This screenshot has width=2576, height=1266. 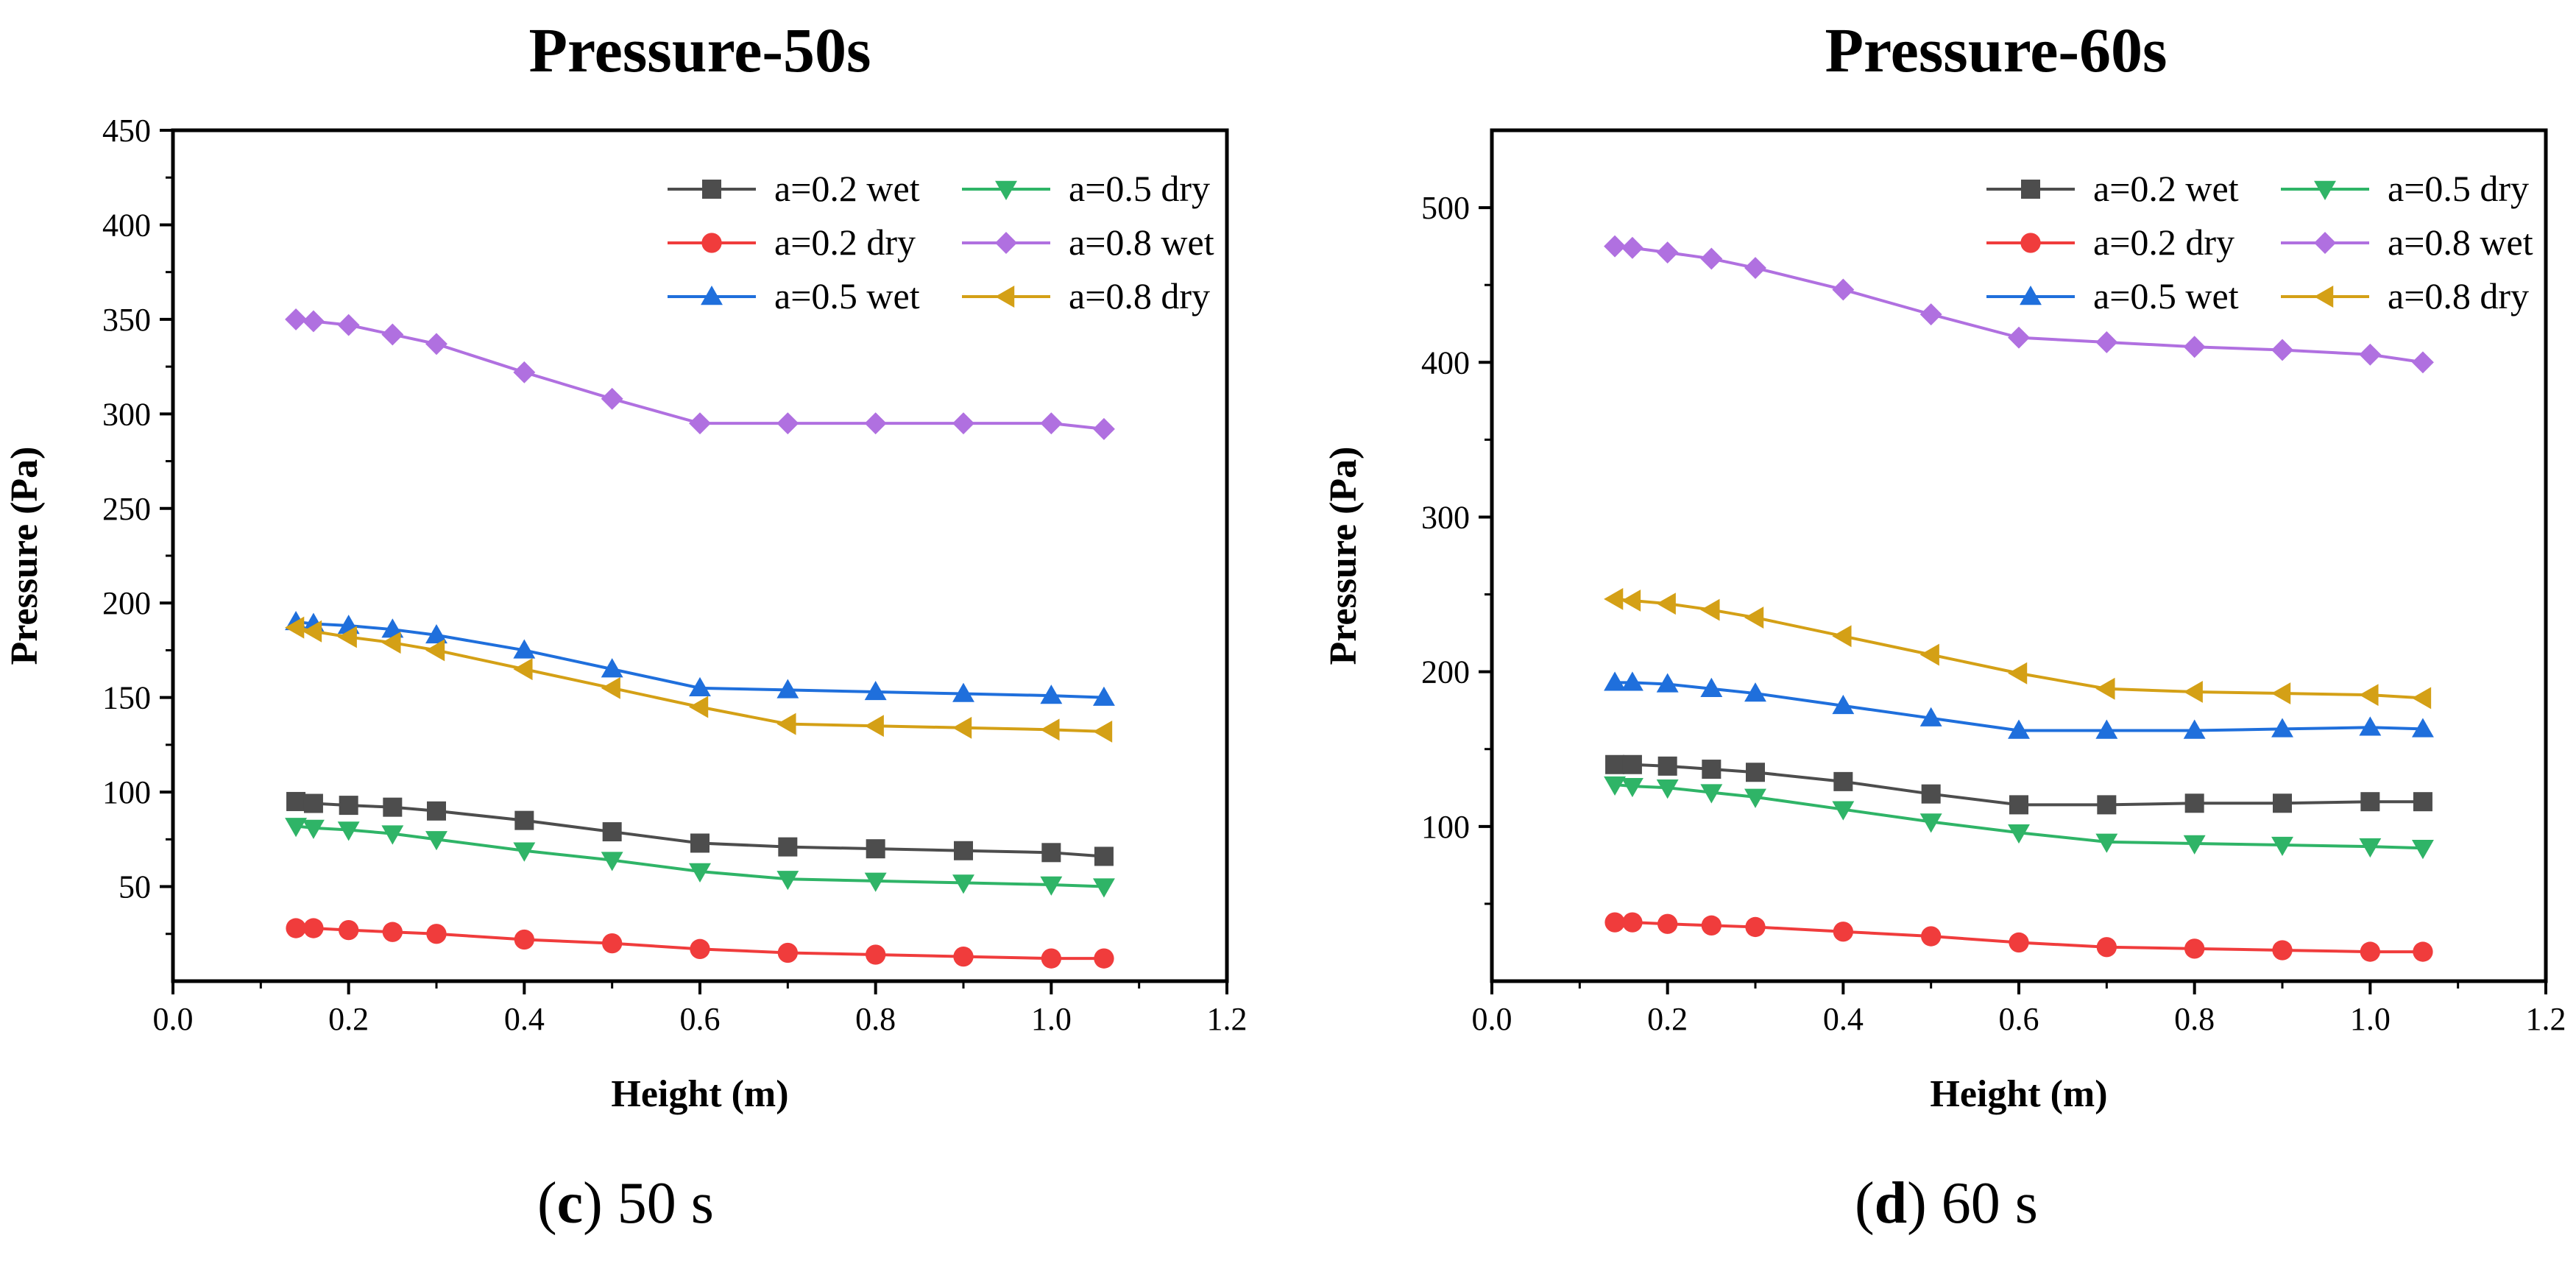 What do you see at coordinates (1445, 827) in the screenshot?
I see `y-tick-label: 100` at bounding box center [1445, 827].